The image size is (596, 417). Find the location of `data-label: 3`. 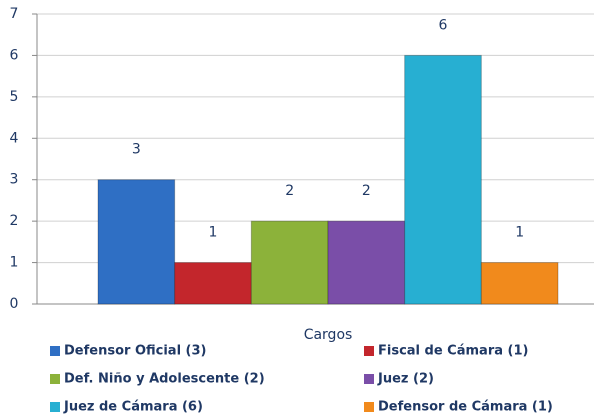

data-label: 3 is located at coordinates (136, 150).